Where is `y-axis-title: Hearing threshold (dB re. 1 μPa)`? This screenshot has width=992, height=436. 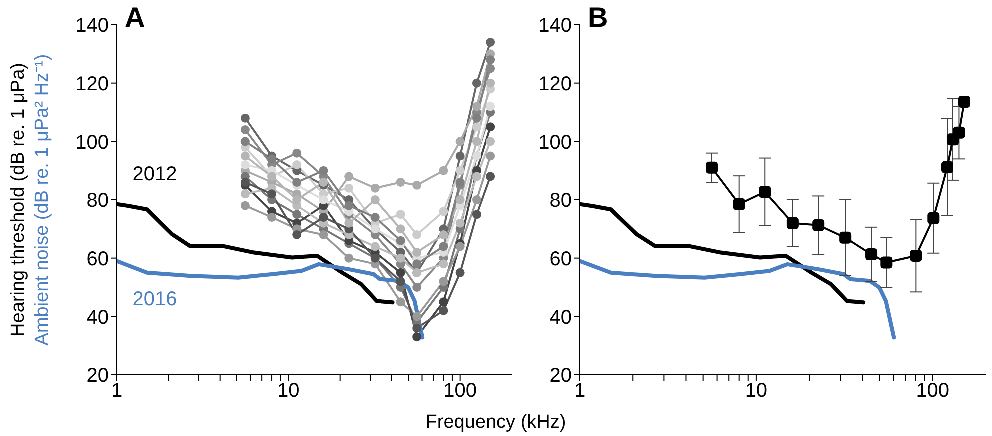 y-axis-title: Hearing threshold (dB re. 1 μPa) is located at coordinates (18, 200).